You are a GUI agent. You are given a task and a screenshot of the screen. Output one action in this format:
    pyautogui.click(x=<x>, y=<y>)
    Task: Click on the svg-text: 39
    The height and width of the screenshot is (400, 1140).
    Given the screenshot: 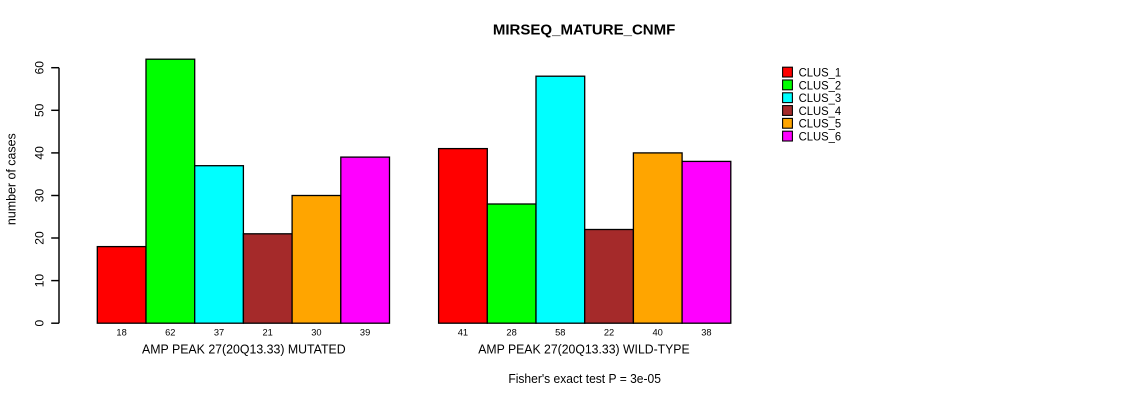 What is the action you would take?
    pyautogui.click(x=365, y=333)
    